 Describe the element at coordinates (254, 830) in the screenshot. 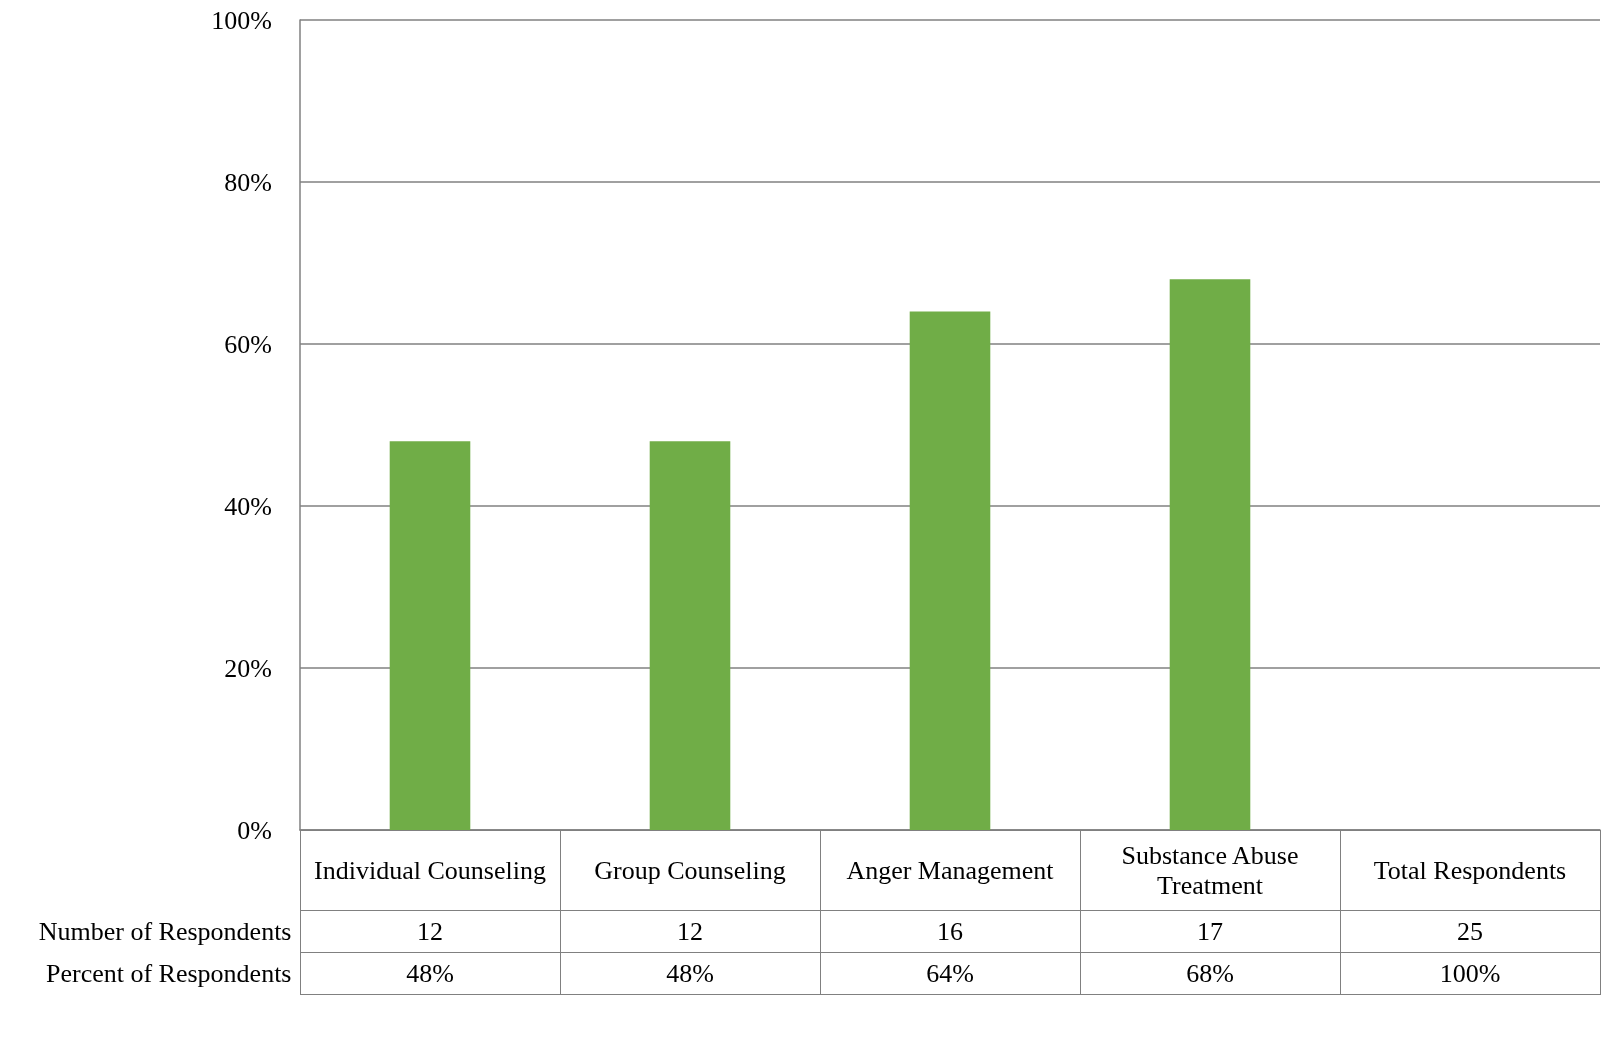

I see `y-tick-label: 0%` at that location.